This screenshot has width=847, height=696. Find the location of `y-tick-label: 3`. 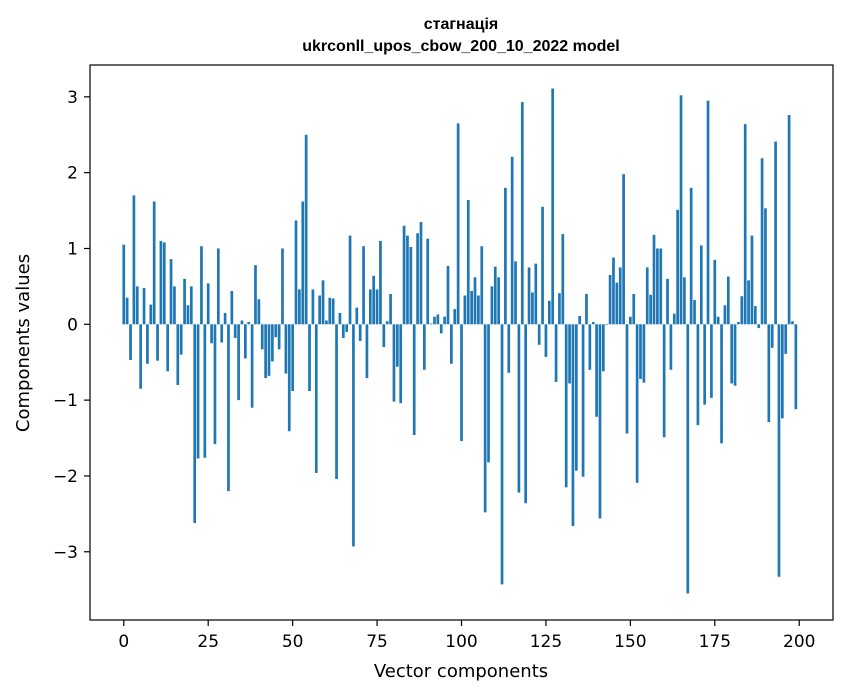

y-tick-label: 3 is located at coordinates (72, 98).